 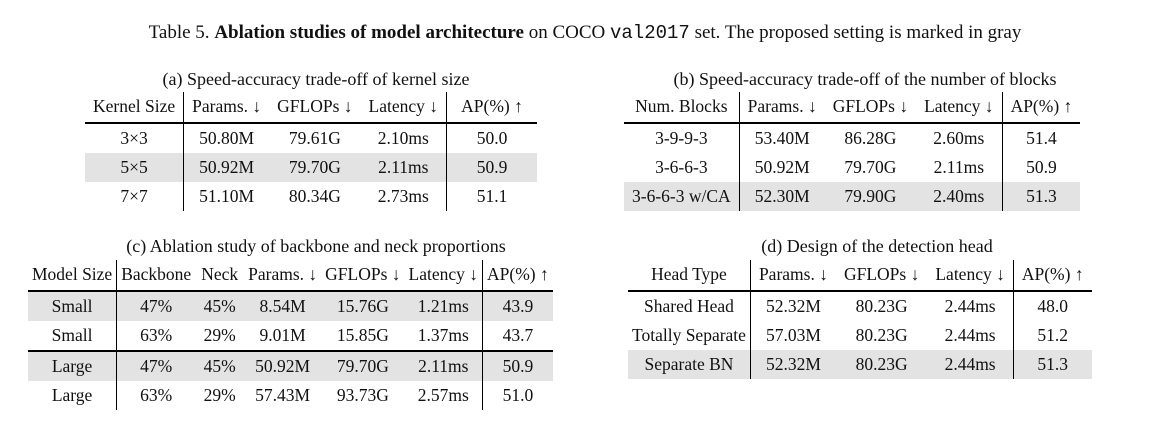 I want to click on table-c-header: Backbone, so click(x=156, y=276).